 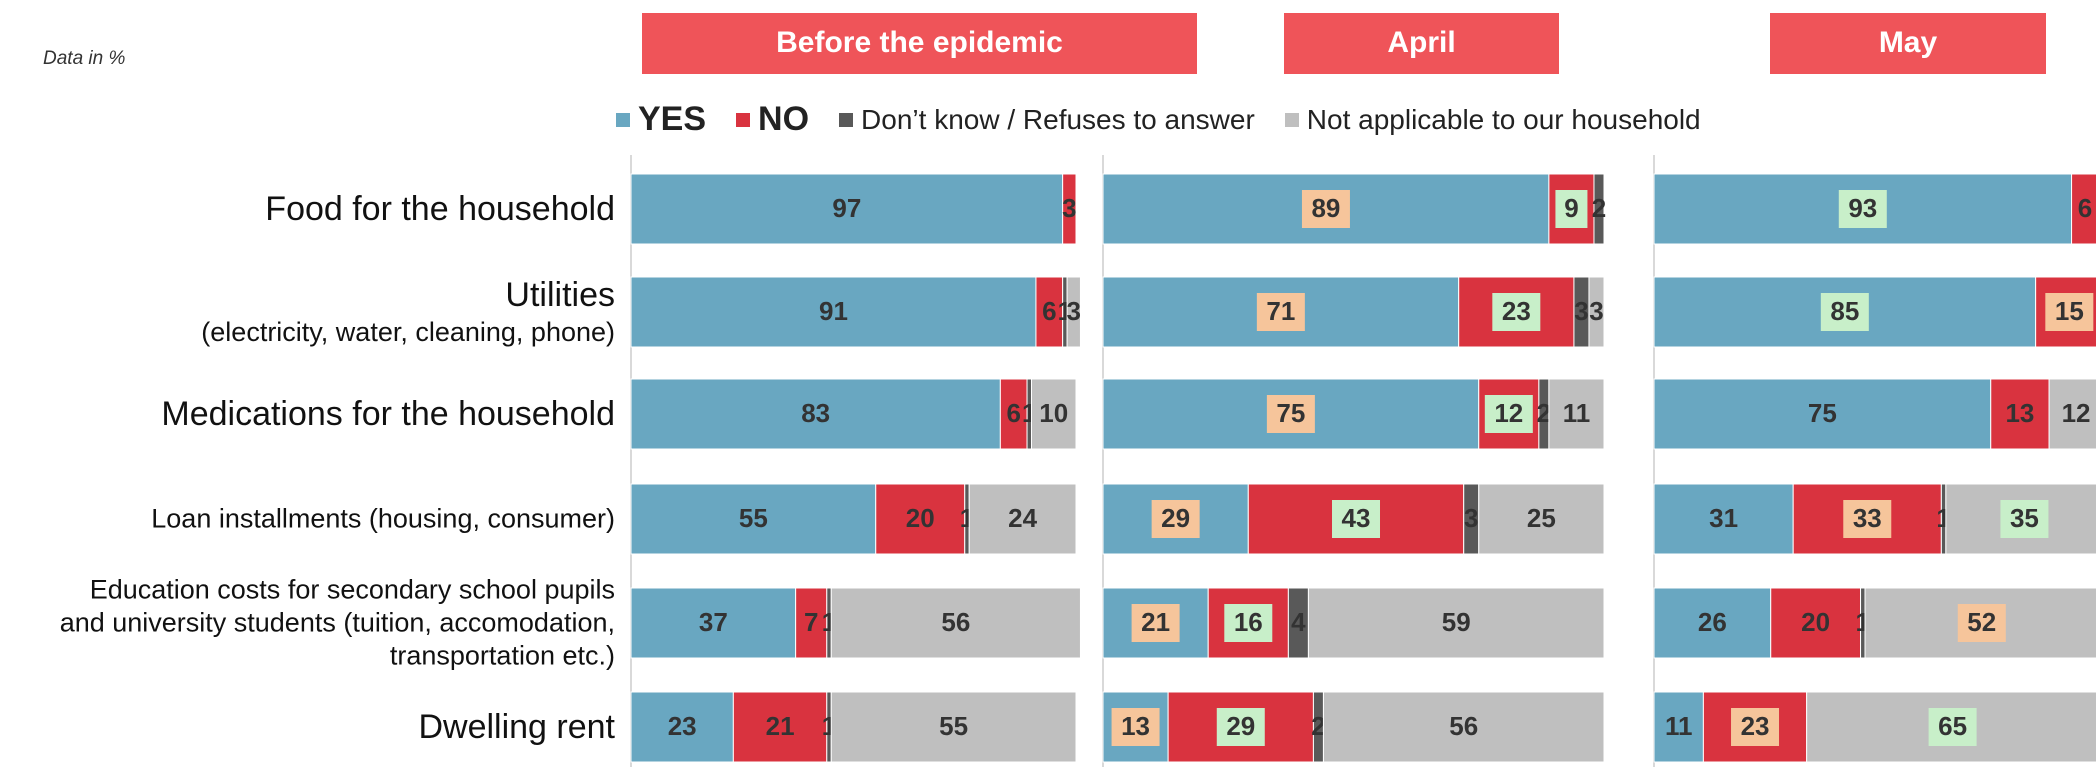 What do you see at coordinates (84, 58) in the screenshot?
I see `note: Data in %` at bounding box center [84, 58].